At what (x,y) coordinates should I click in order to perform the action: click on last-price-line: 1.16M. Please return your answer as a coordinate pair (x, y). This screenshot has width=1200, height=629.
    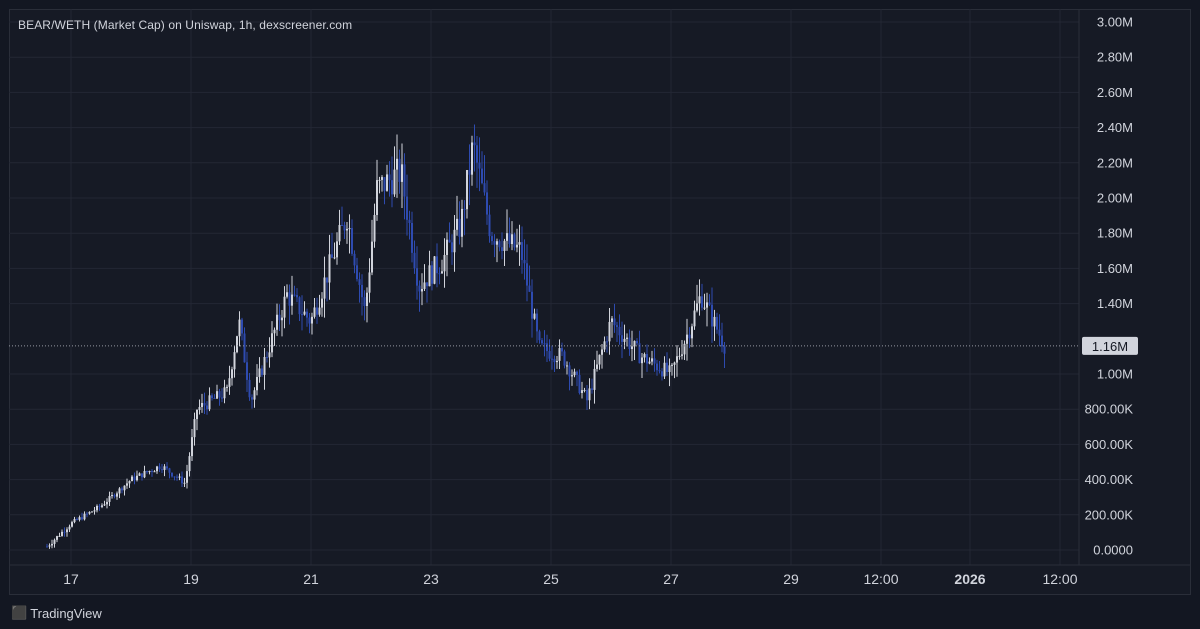
    Looking at the image, I should click on (573, 345).